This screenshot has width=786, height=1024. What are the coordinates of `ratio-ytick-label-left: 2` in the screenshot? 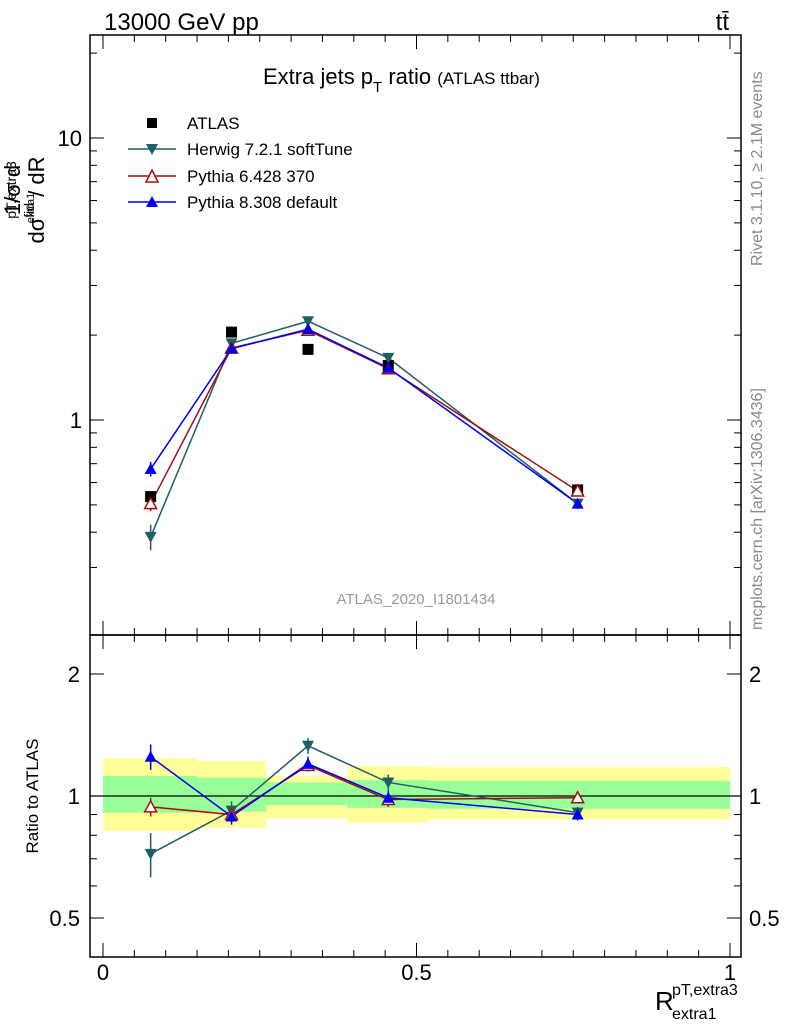 It's located at (74, 674).